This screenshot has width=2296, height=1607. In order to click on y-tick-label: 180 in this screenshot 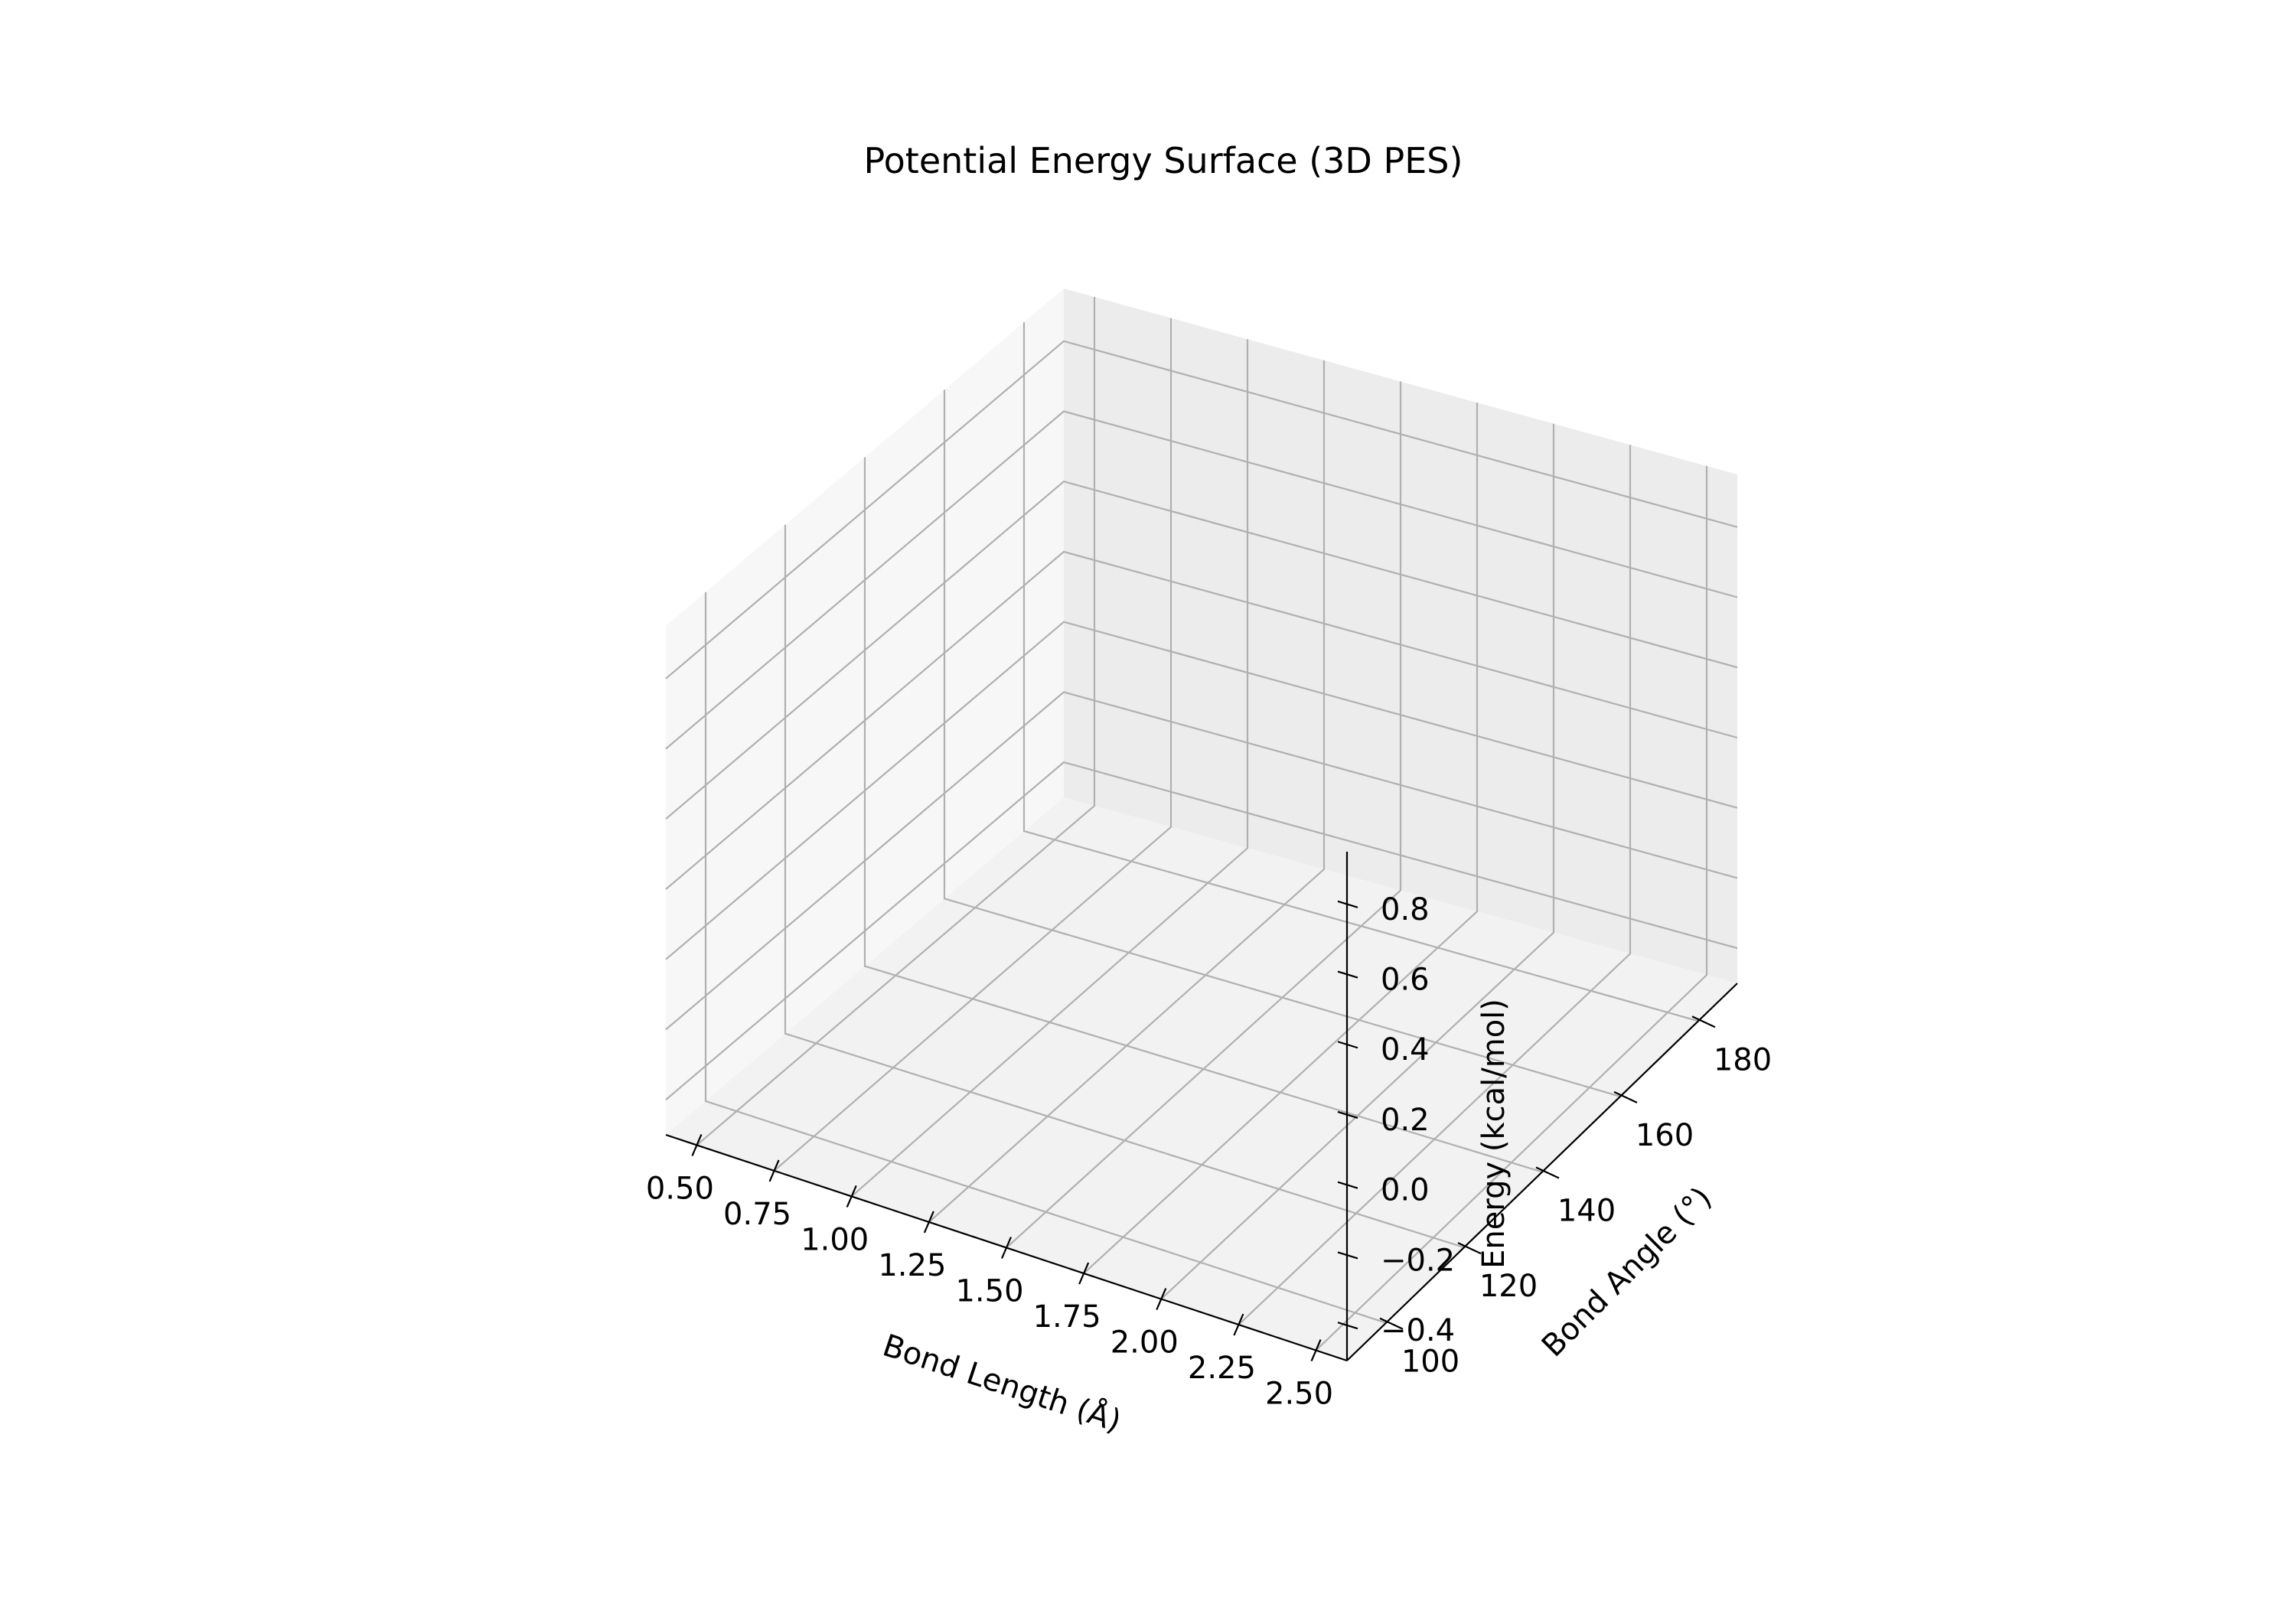, I will do `click(1743, 1059)`.